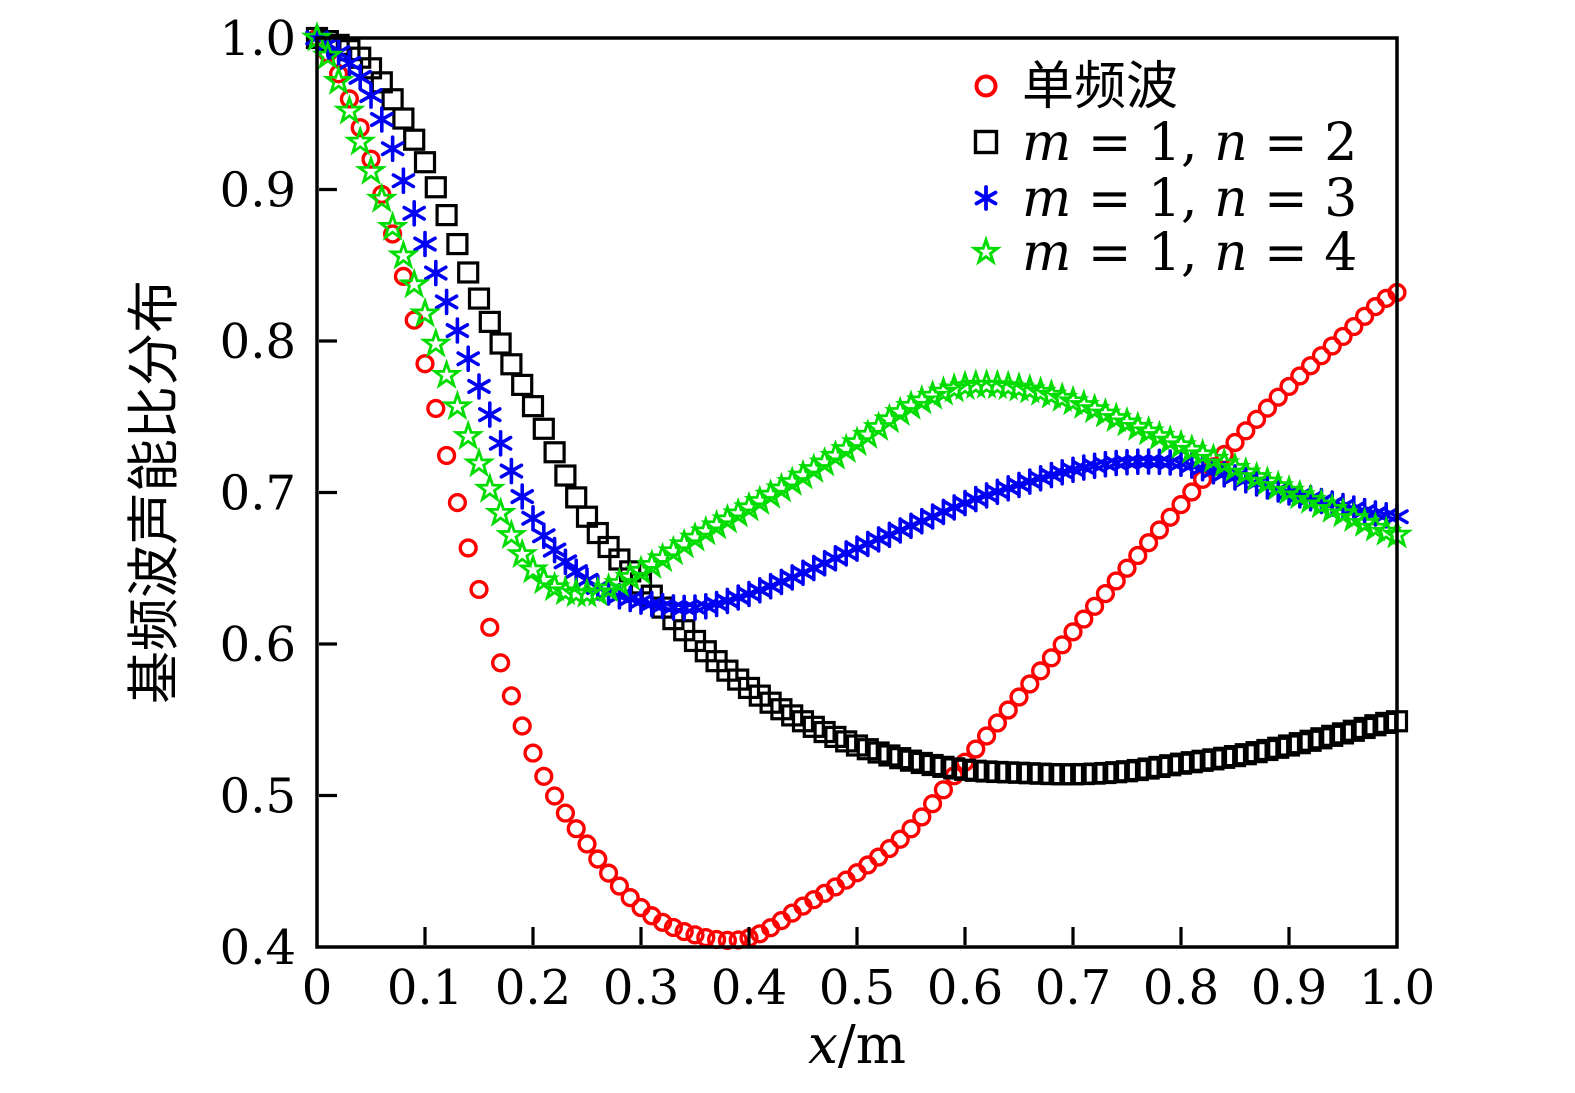 This screenshot has width=1575, height=1093. Describe the element at coordinates (1163, 253) in the screenshot. I see `legend-item: m = 1, n = 4` at that location.